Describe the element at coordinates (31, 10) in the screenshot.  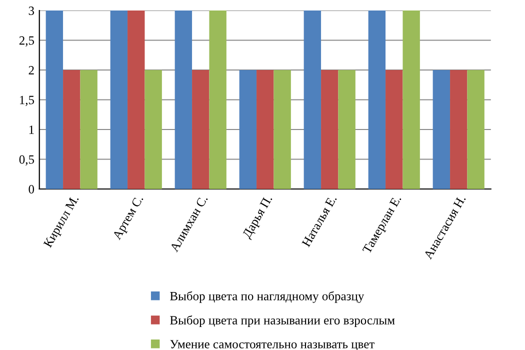
I see `y-tick-label: 3` at that location.